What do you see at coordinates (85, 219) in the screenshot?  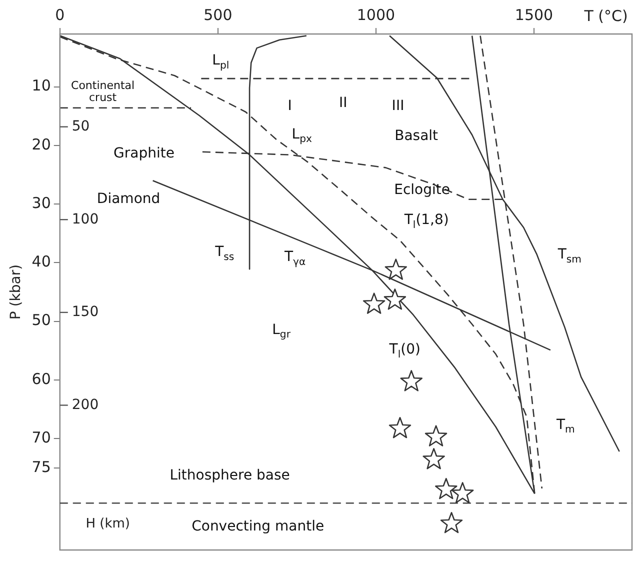 I see `y2-tick-label: 100` at bounding box center [85, 219].